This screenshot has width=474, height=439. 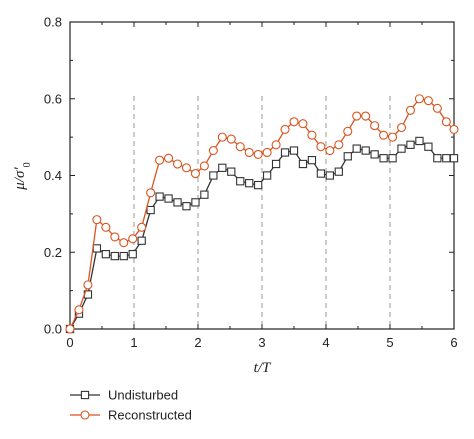 What do you see at coordinates (197, 342) in the screenshot?
I see `x-tick-label: 2` at bounding box center [197, 342].